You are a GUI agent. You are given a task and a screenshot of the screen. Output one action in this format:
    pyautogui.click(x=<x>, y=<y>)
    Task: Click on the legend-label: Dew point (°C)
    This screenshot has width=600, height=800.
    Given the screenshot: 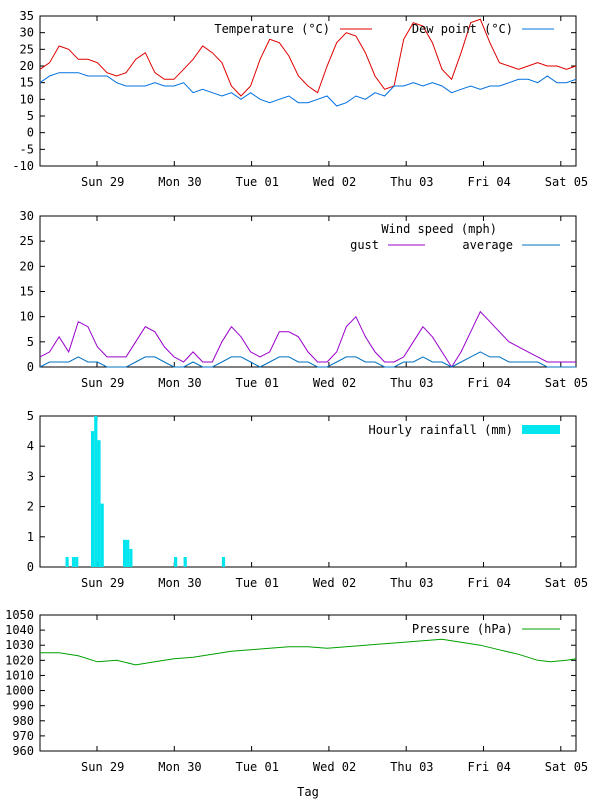 What is the action you would take?
    pyautogui.click(x=462, y=29)
    